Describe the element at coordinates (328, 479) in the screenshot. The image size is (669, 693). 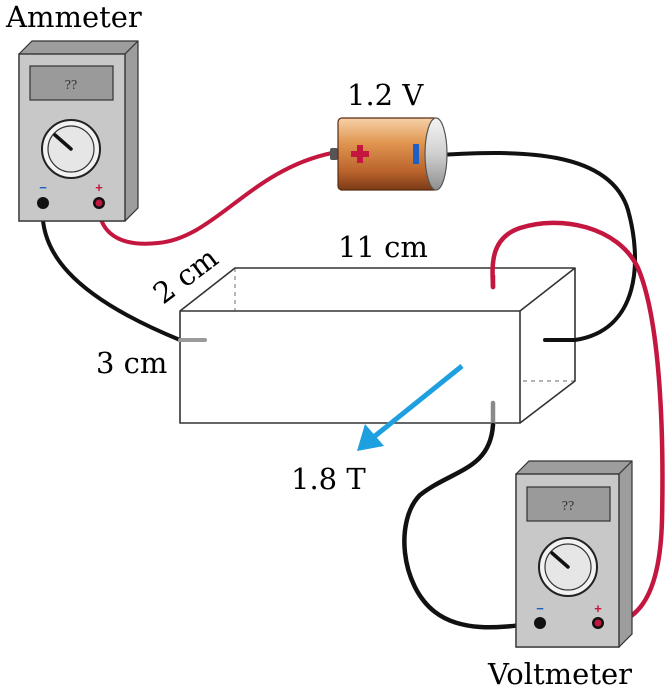
I see `field-label: 1.8 T` at that location.